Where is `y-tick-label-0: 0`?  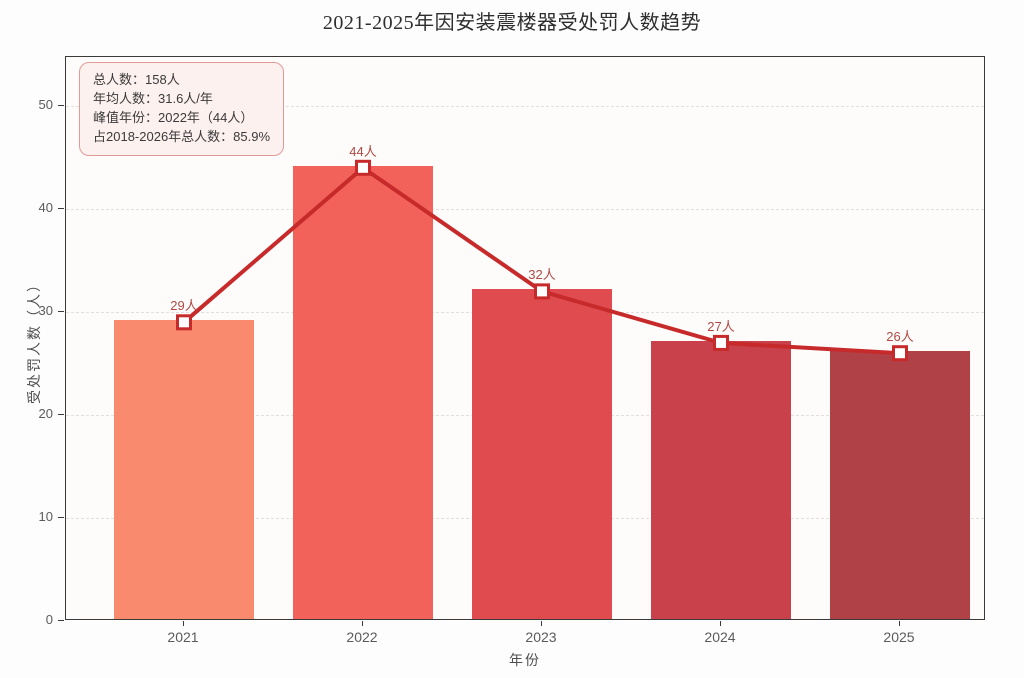 y-tick-label-0: 0 is located at coordinates (49, 619).